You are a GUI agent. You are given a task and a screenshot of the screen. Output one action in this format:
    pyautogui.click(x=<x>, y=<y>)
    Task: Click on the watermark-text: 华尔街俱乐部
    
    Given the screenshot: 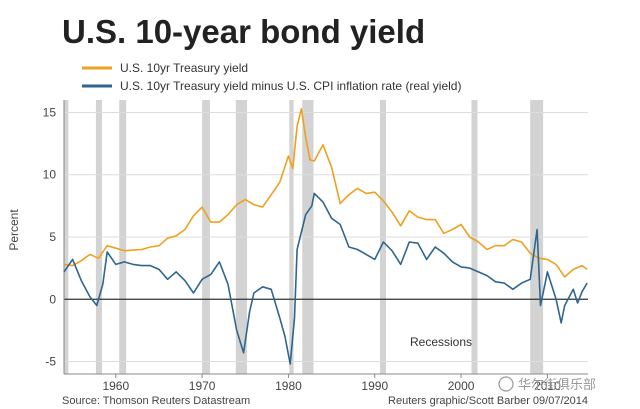 What is the action you would take?
    pyautogui.click(x=557, y=385)
    